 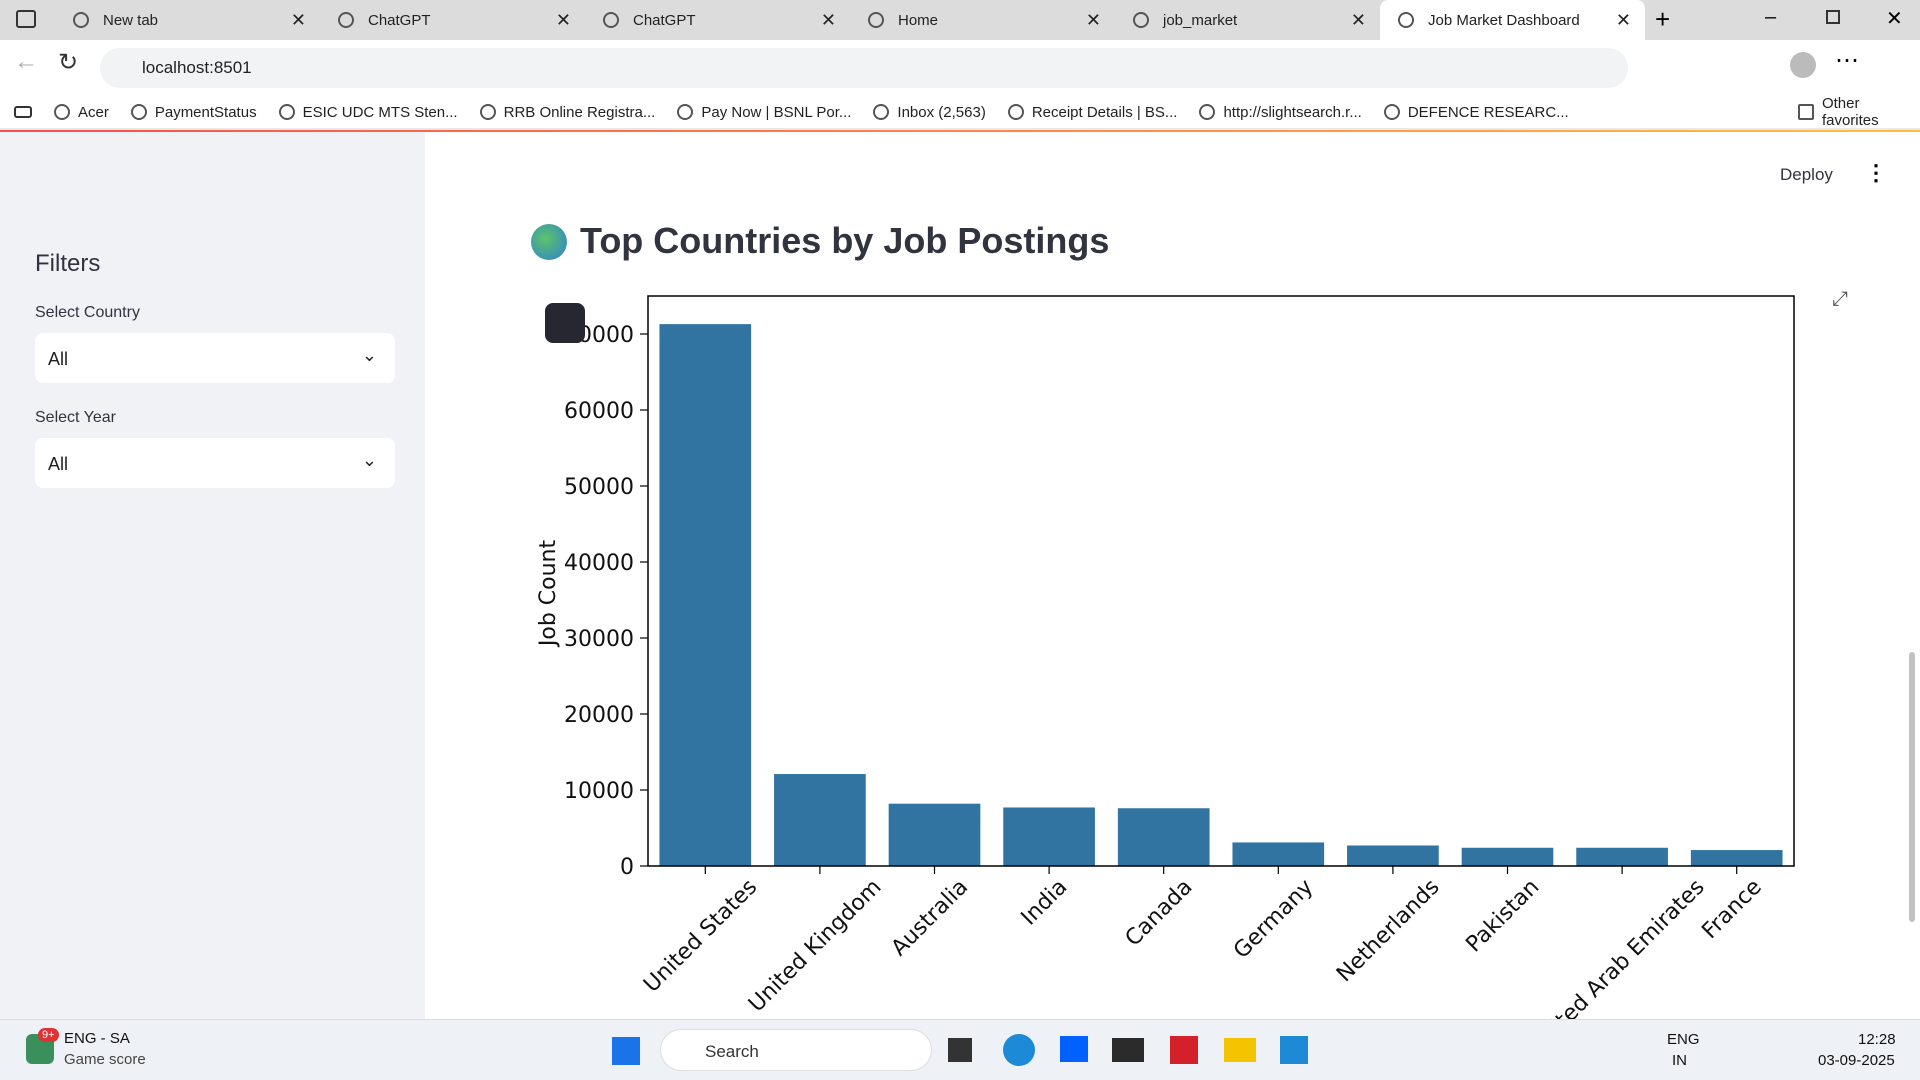 What do you see at coordinates (1806, 174) in the screenshot?
I see `deploy-button: Deploy` at bounding box center [1806, 174].